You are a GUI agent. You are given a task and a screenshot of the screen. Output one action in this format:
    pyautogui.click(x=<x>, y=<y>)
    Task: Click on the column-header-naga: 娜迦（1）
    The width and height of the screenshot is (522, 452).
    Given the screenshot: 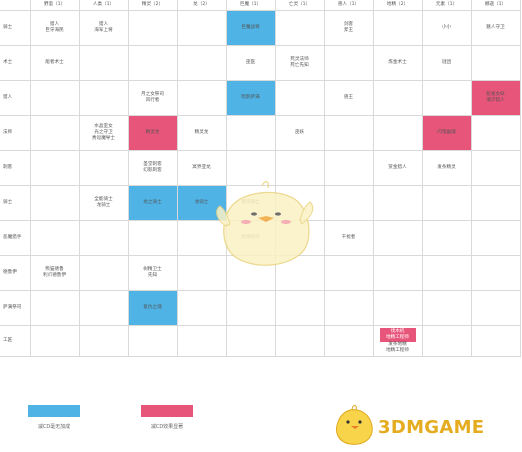 What is the action you would take?
    pyautogui.click(x=495, y=5)
    